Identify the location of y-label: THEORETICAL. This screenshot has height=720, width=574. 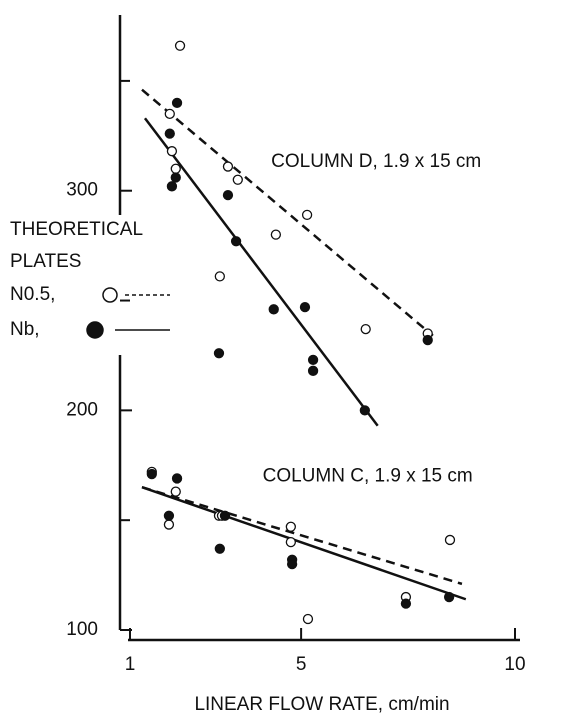
(76, 229).